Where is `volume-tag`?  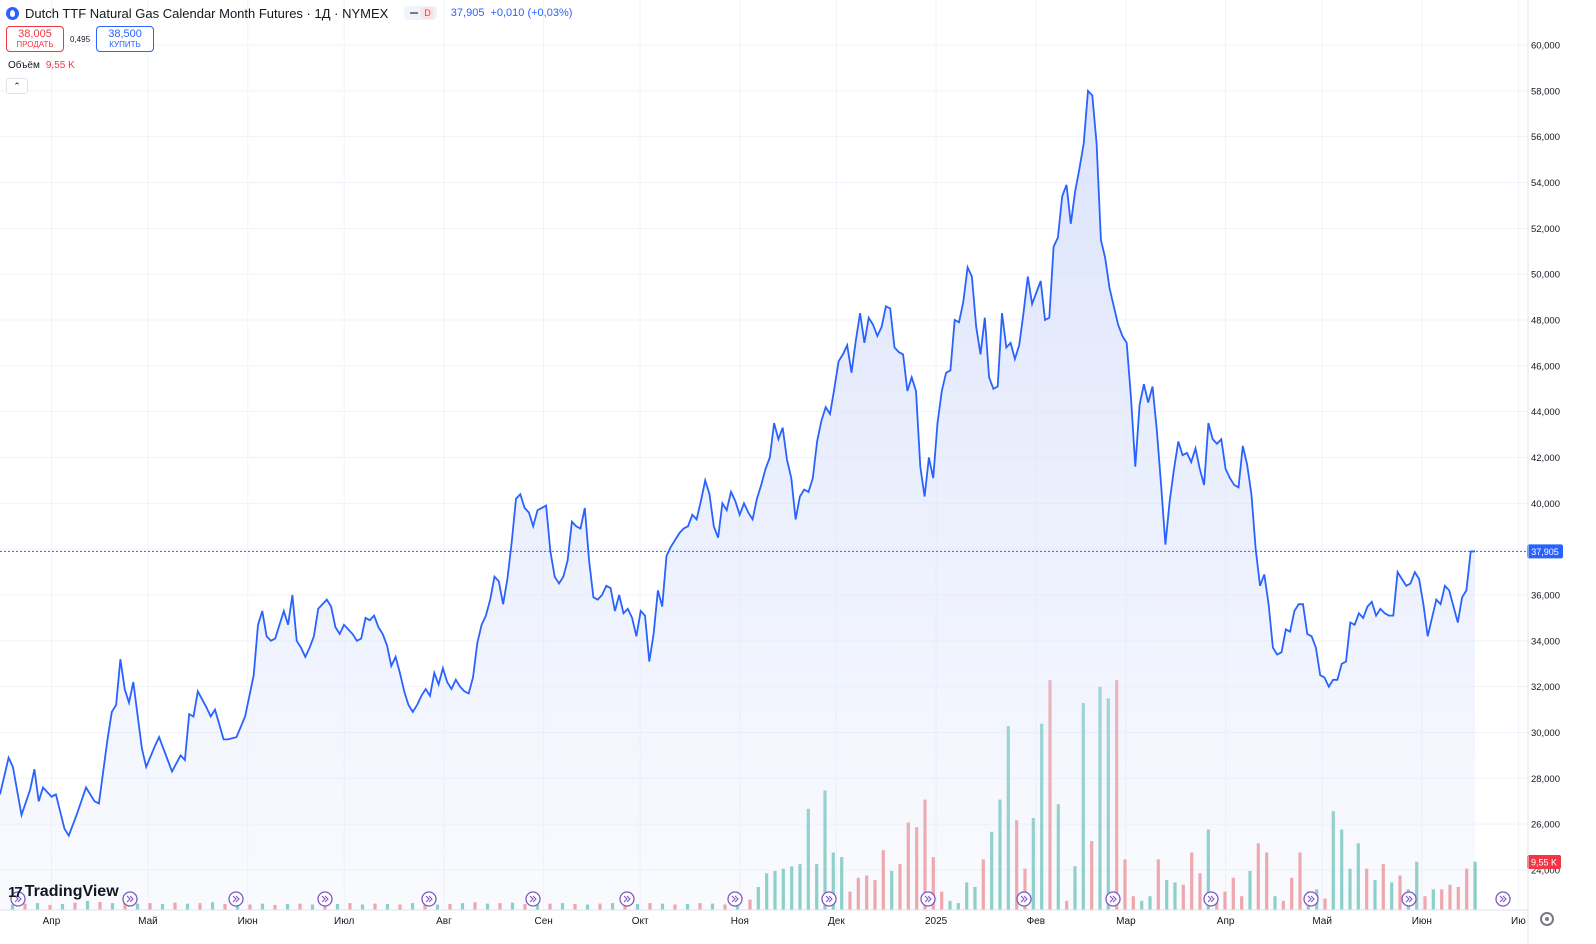
volume-tag is located at coordinates (1544, 862).